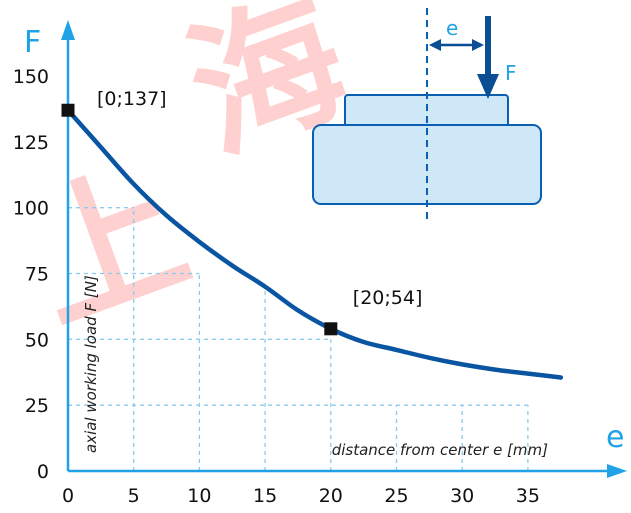  Describe the element at coordinates (132, 99) in the screenshot. I see `data-point-label: [0;137]` at that location.